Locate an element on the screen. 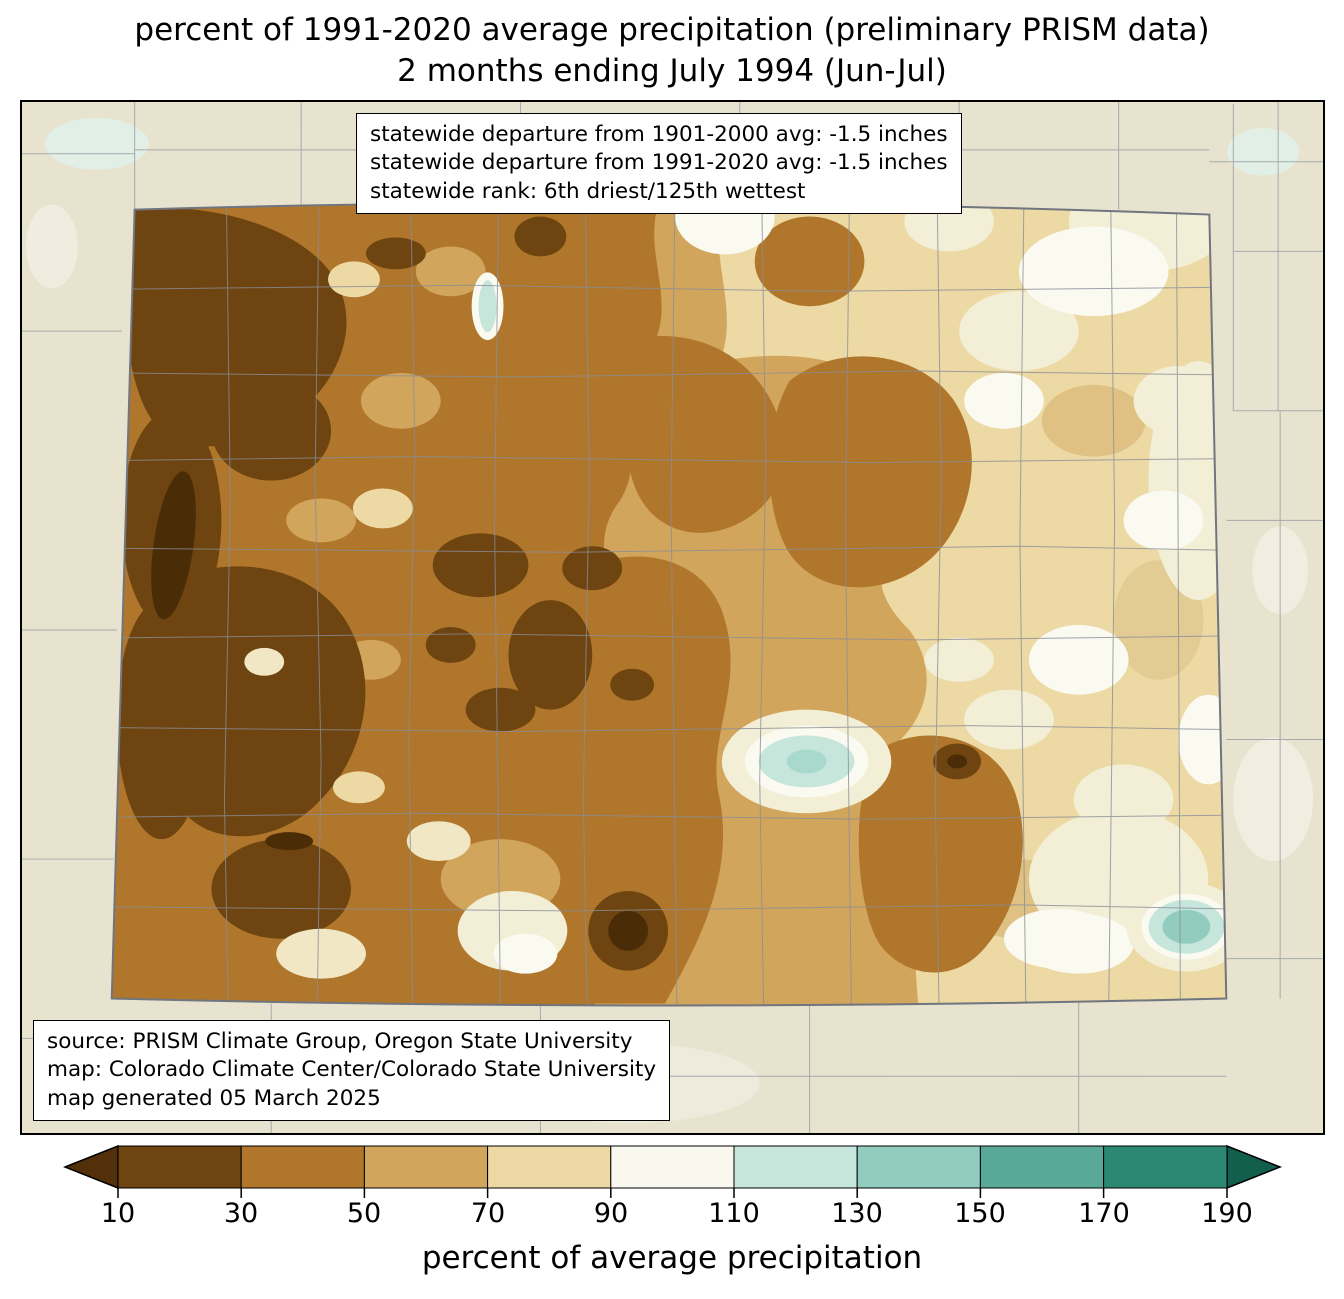 The width and height of the screenshot is (1344, 1299). colorbar-tick-label: 90 is located at coordinates (611, 1213).